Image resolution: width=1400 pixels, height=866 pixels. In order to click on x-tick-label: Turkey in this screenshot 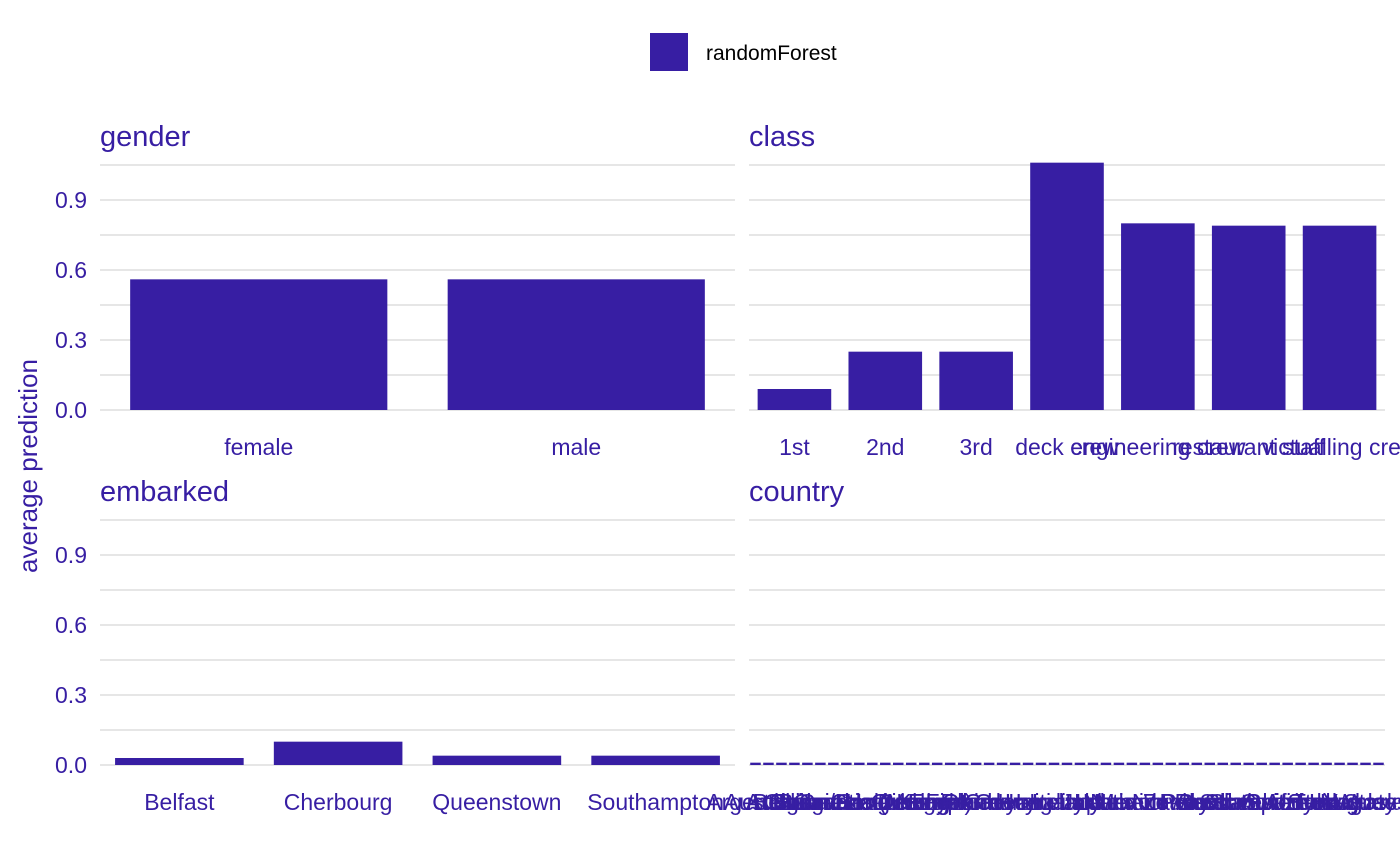, I will do `click(1327, 802)`.